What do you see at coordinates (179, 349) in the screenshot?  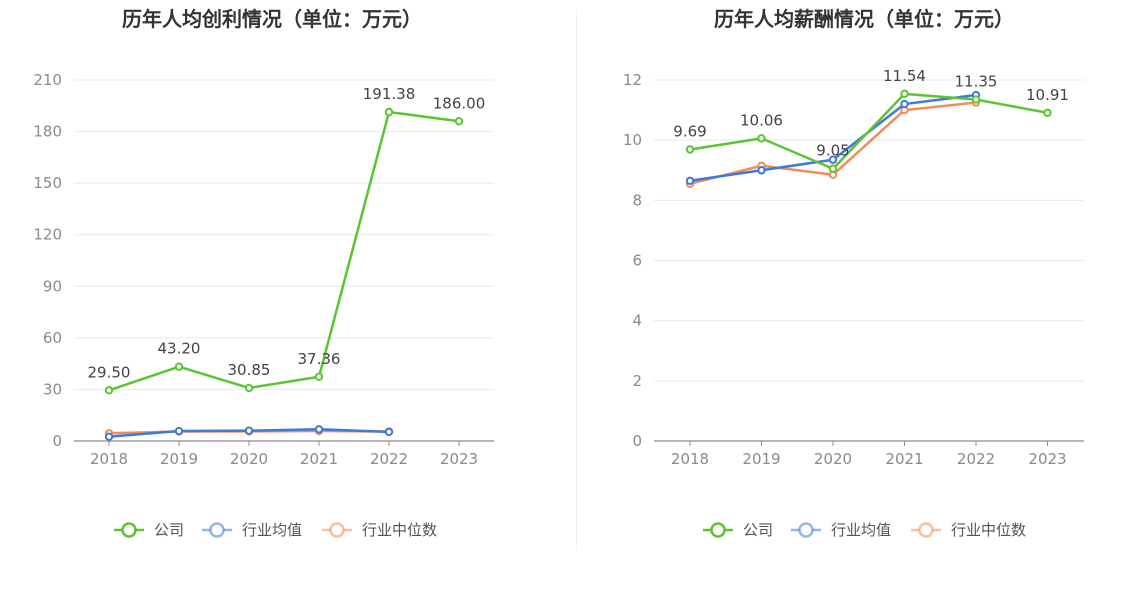 I see `data-label: 43.20` at bounding box center [179, 349].